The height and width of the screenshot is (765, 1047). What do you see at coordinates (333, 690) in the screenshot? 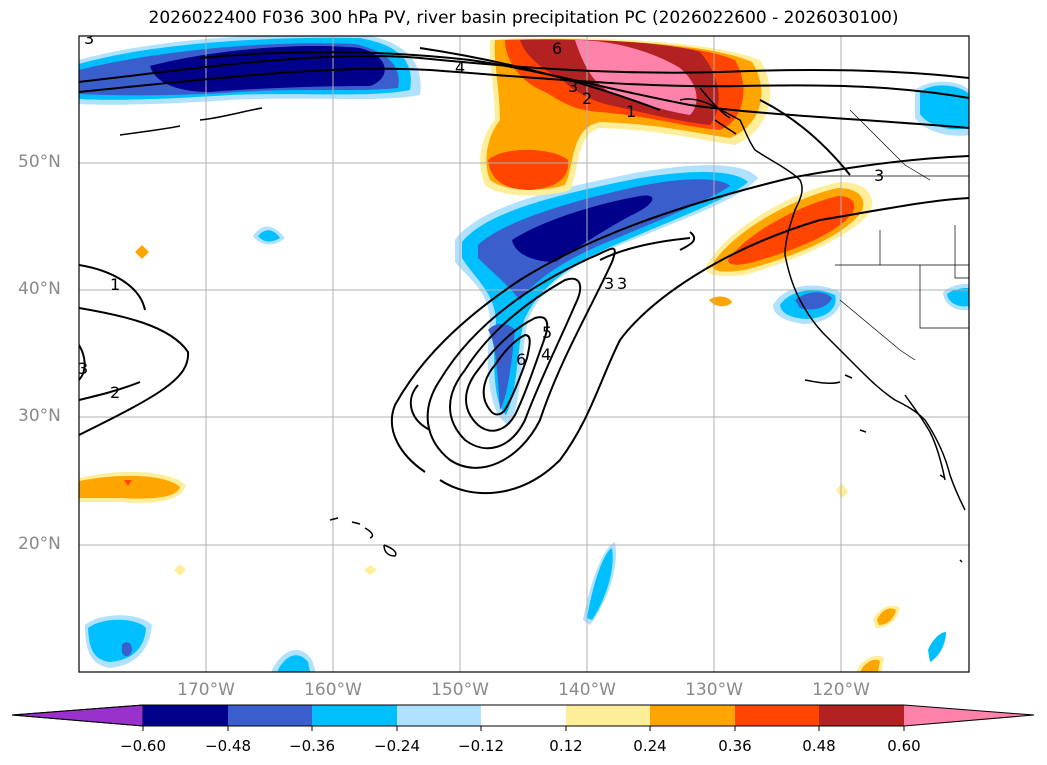
I see `lon-label: 160°W` at bounding box center [333, 690].